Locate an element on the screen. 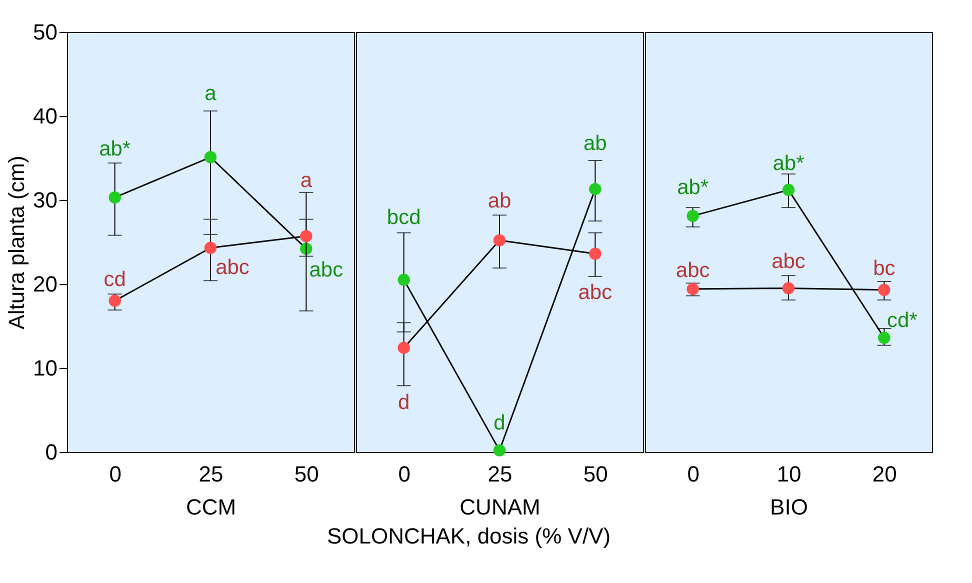  data-label: bc is located at coordinates (884, 268).